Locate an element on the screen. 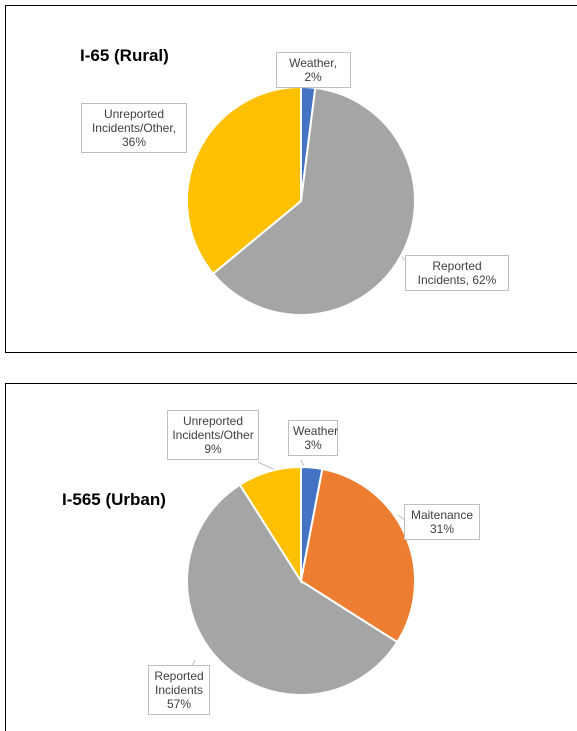  chart-title: I-65 (Rural) is located at coordinates (124, 55).